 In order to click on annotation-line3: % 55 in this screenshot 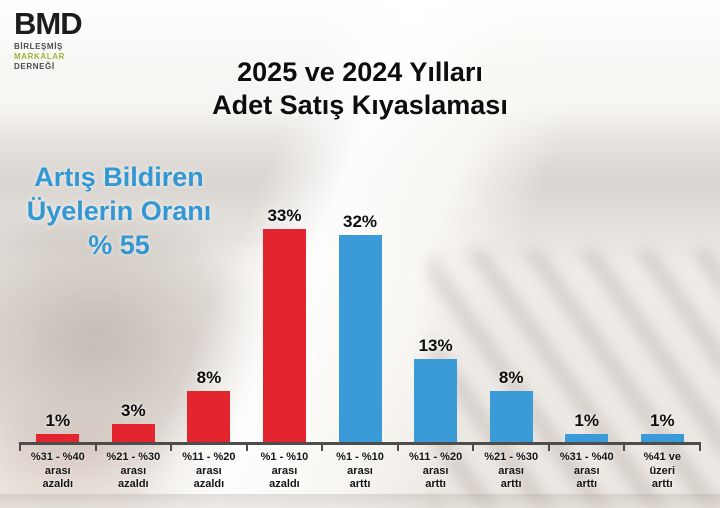, I will do `click(119, 245)`.